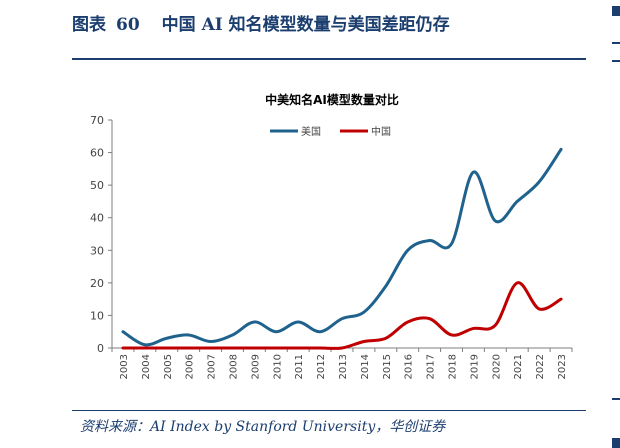  Describe the element at coordinates (97, 315) in the screenshot. I see `y-tick-label: 10` at that location.